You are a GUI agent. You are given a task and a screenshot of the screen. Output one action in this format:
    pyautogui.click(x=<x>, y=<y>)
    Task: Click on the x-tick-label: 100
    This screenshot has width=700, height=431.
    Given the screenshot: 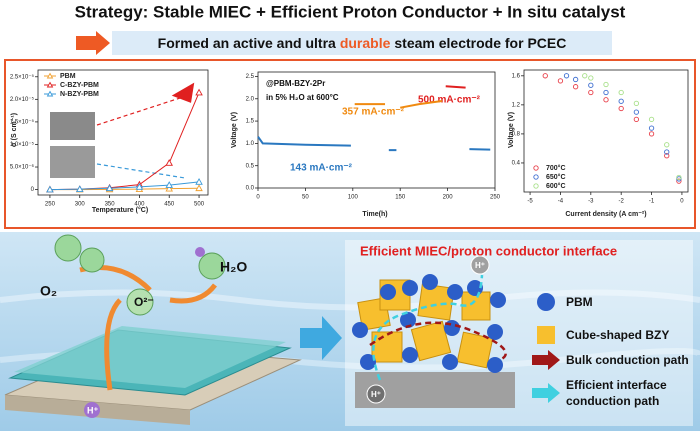 What is the action you would take?
    pyautogui.click(x=353, y=198)
    